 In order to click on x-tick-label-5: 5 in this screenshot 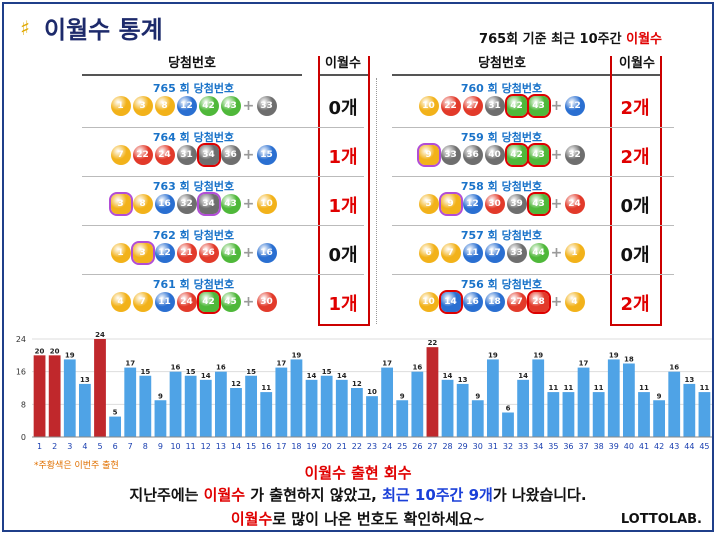, I will do `click(99, 446)`.